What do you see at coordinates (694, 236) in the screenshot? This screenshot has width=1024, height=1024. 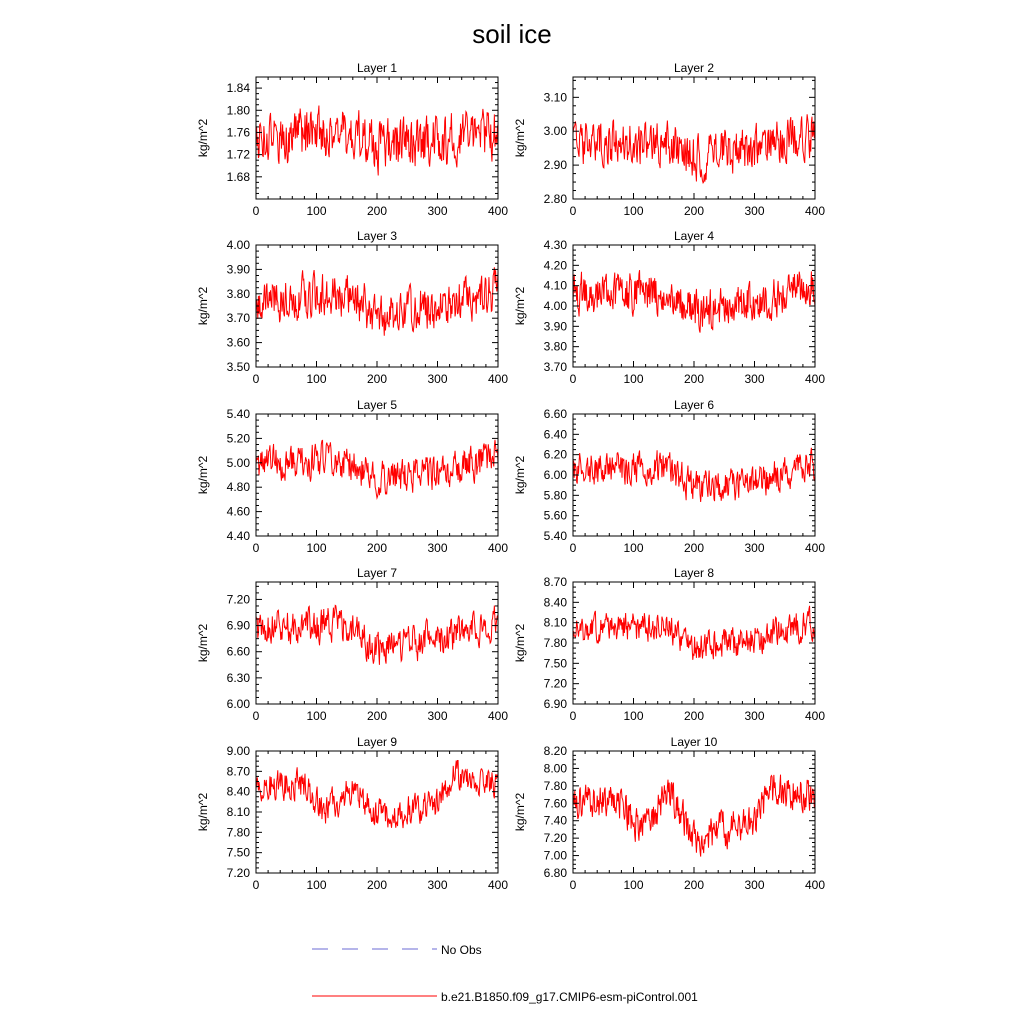 I see `panel-title: Layer 4` at bounding box center [694, 236].